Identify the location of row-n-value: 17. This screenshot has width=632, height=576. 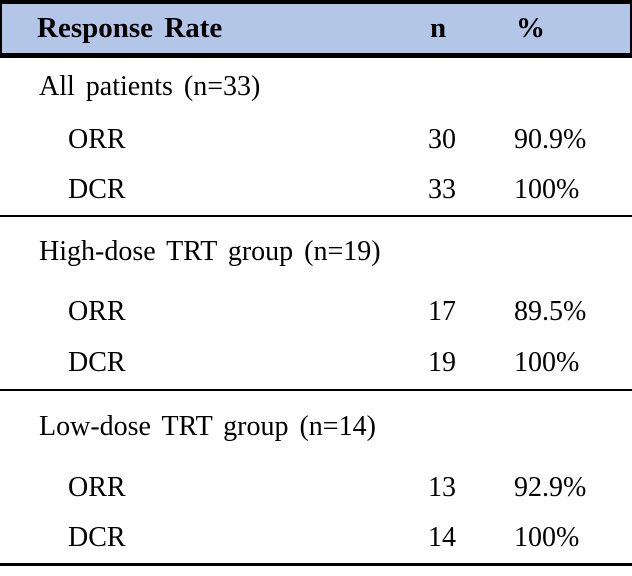
(442, 311).